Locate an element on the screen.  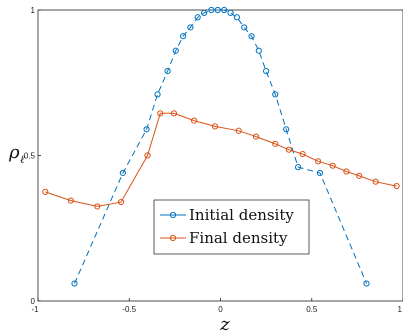
y-axis-label-subscript: ℓ is located at coordinates (22, 159).